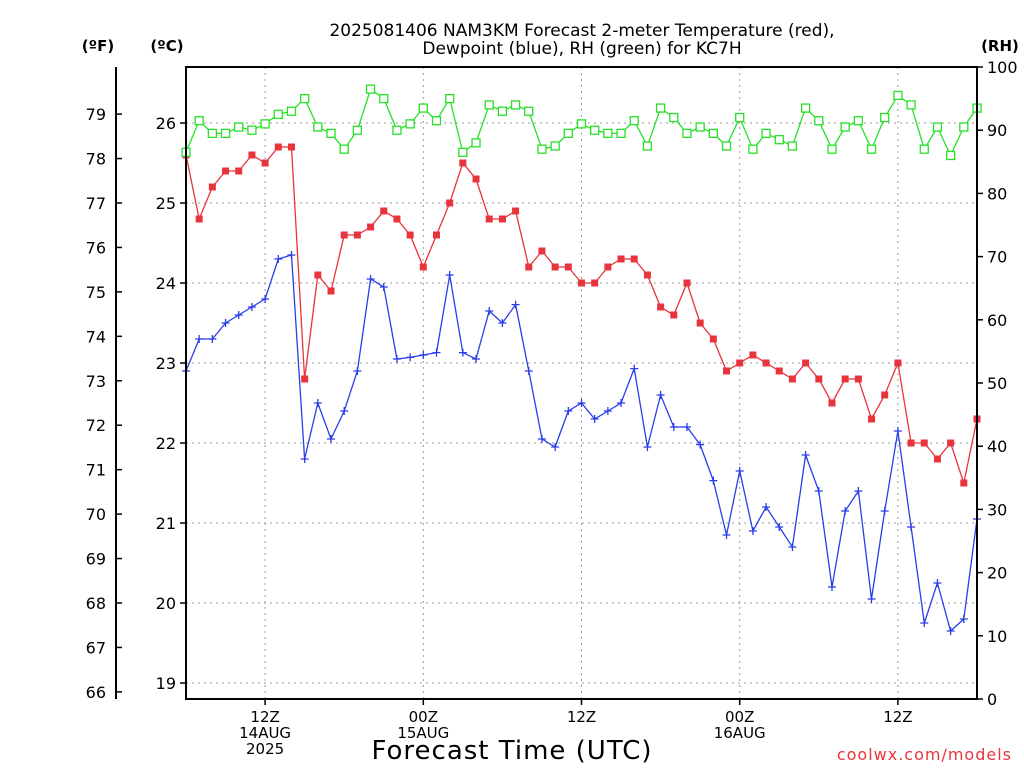  Describe the element at coordinates (96, 159) in the screenshot. I see `fahrenheit-tick-label: 78` at that location.